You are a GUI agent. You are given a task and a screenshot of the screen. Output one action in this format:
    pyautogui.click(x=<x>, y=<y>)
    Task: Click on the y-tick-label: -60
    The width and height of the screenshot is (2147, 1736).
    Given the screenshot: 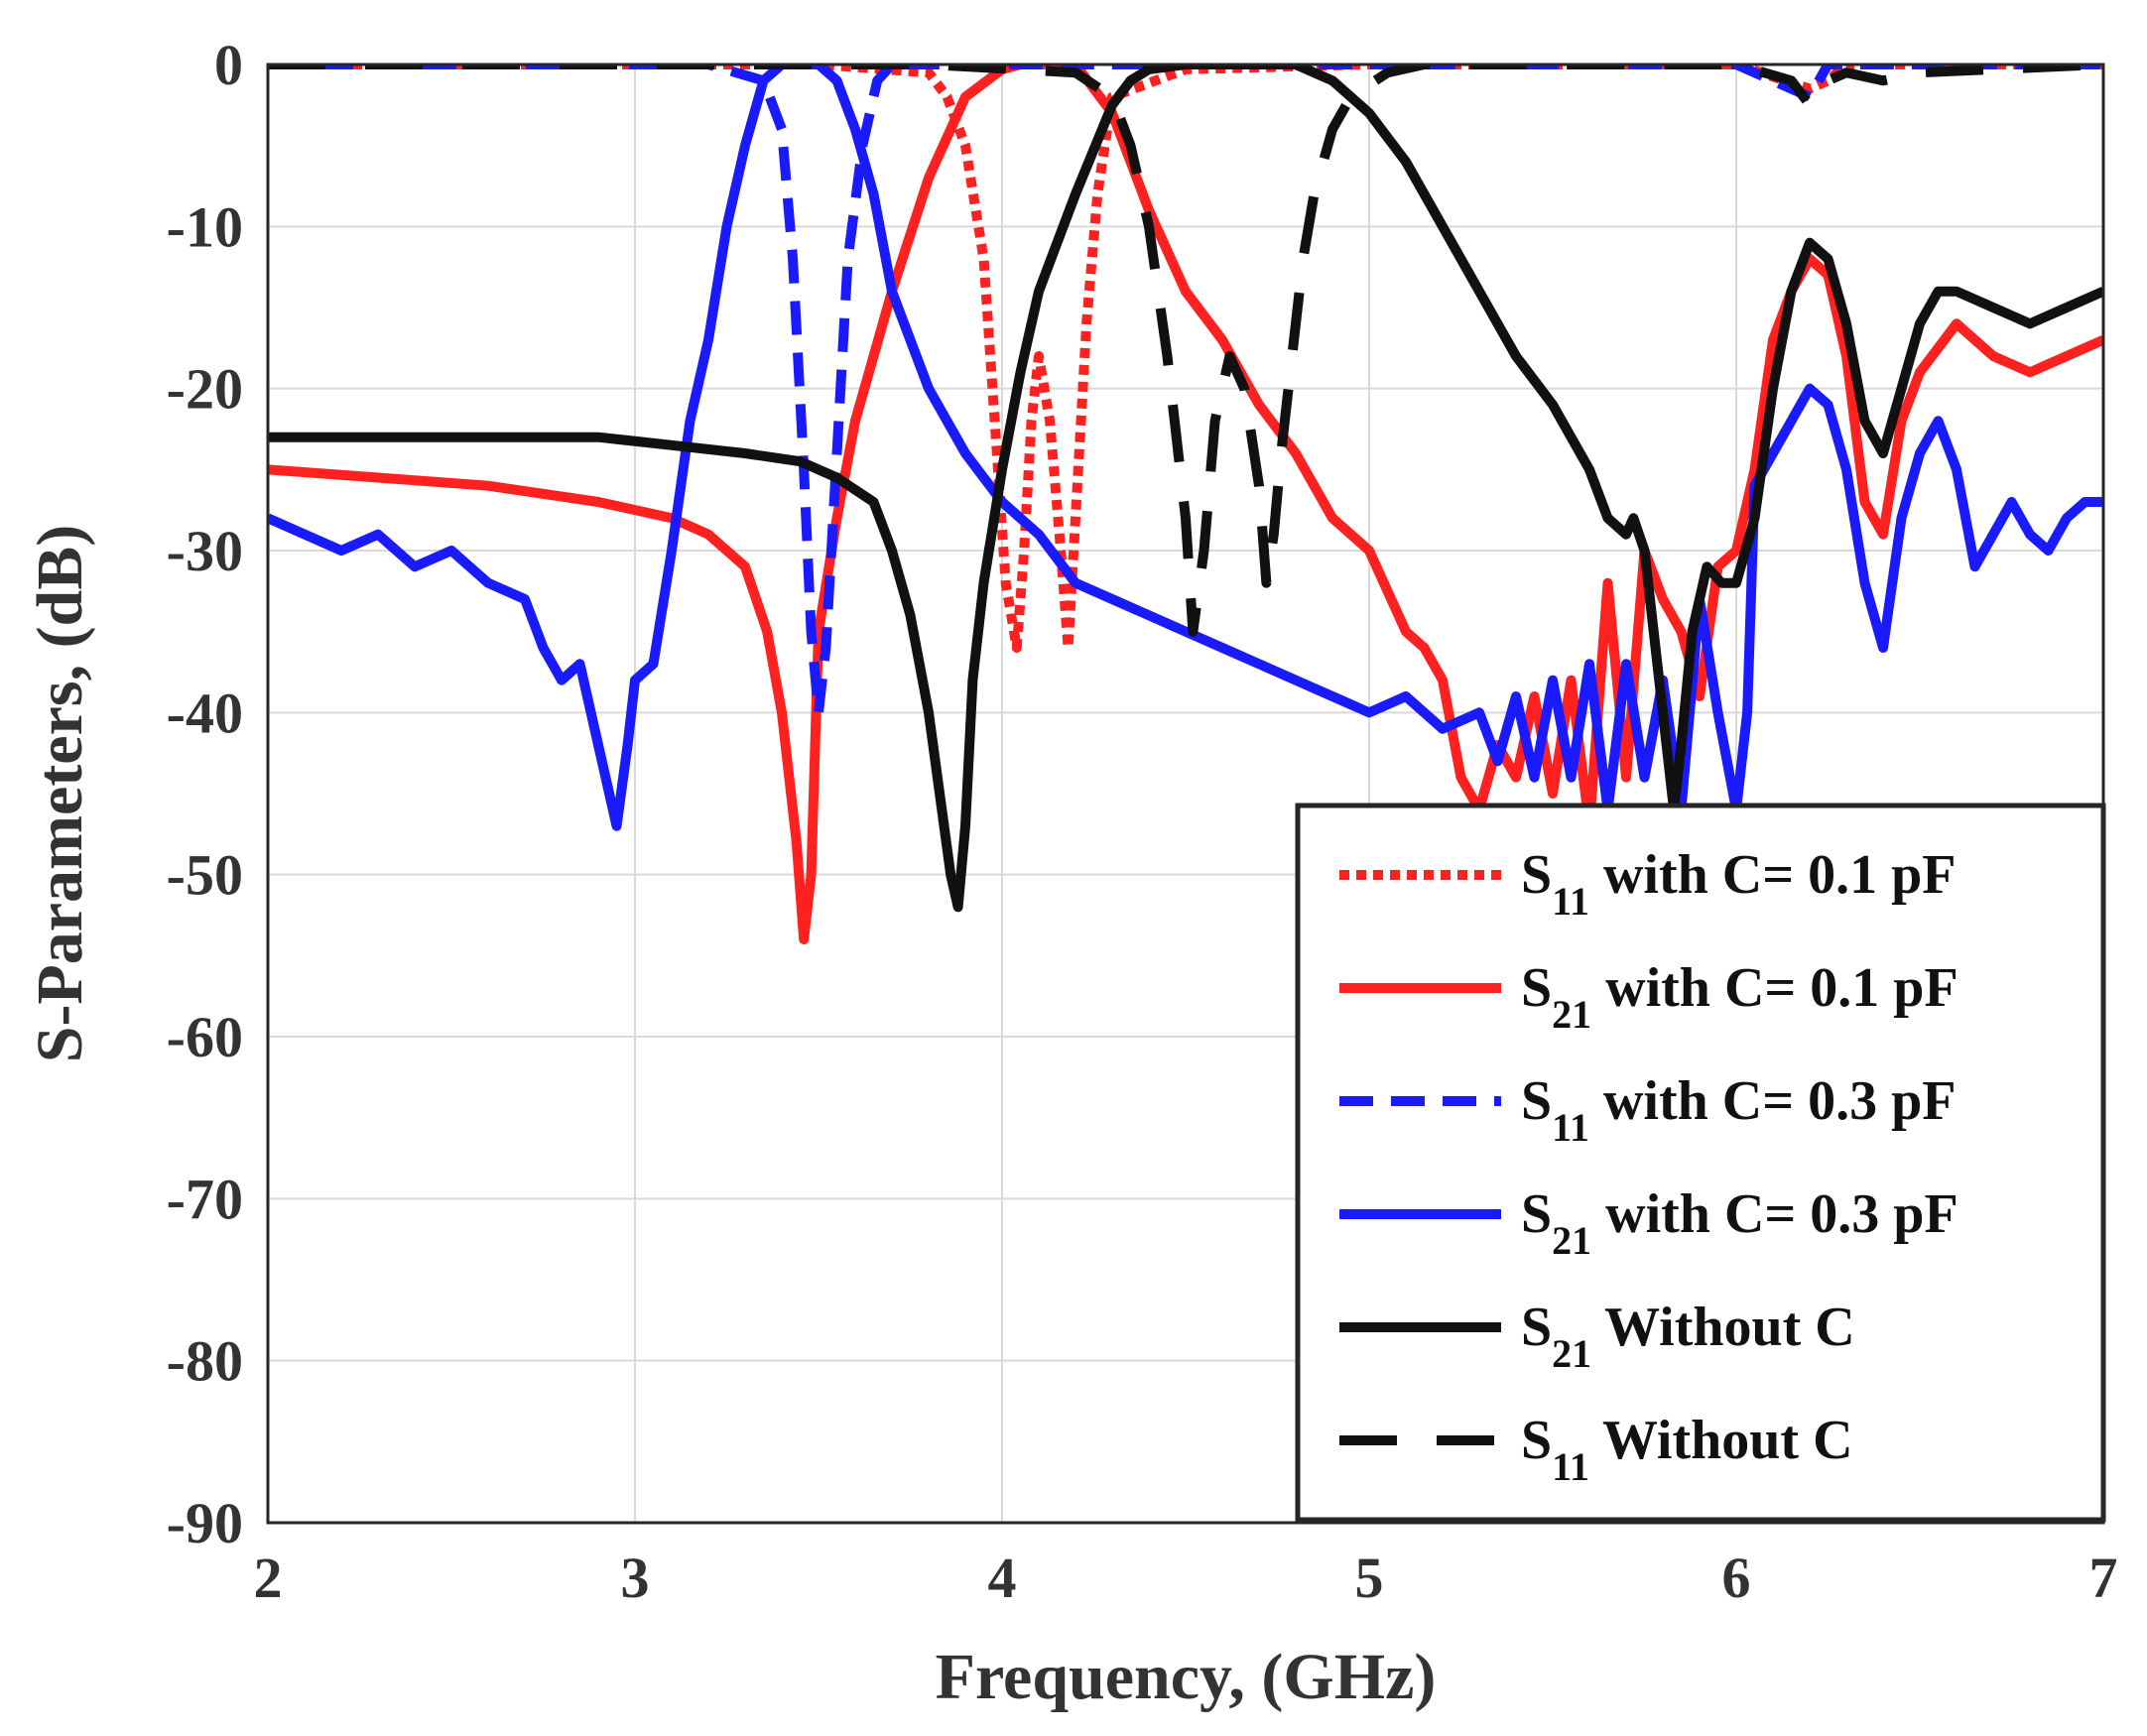 What is the action you would take?
    pyautogui.click(x=205, y=1037)
    